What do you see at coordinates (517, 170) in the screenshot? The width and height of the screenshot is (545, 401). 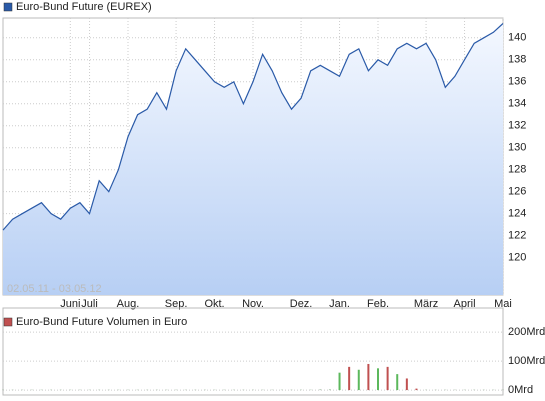 I see `y-tick-label: 128` at bounding box center [517, 170].